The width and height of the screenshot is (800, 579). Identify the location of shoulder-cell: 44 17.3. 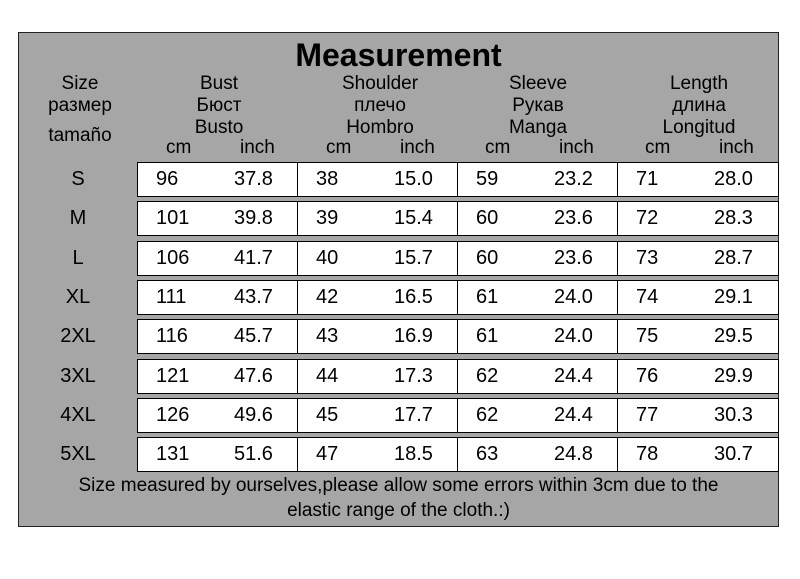
(378, 376).